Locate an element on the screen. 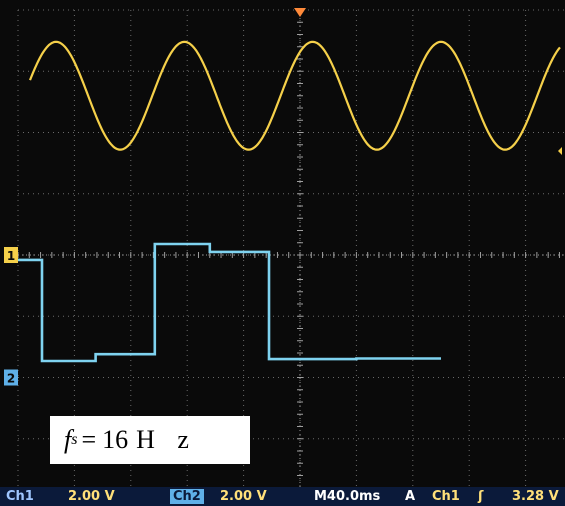 Image resolution: width=565 pixels, height=506 pixels. timebase-readout: M40.0ms is located at coordinates (347, 496).